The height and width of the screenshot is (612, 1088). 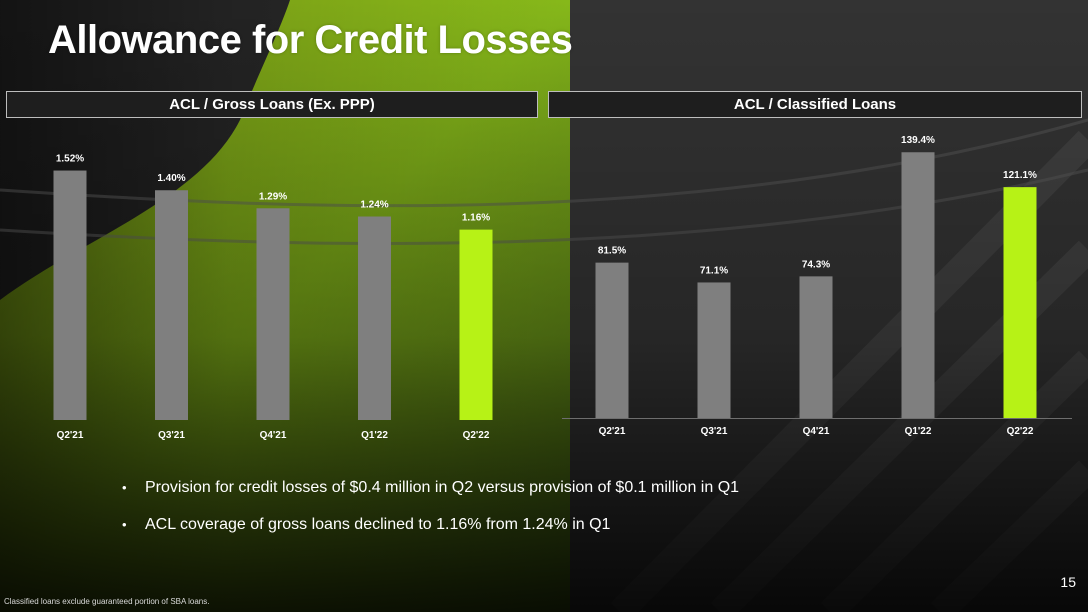 What do you see at coordinates (476, 218) in the screenshot?
I see `data-label: 1.16%` at bounding box center [476, 218].